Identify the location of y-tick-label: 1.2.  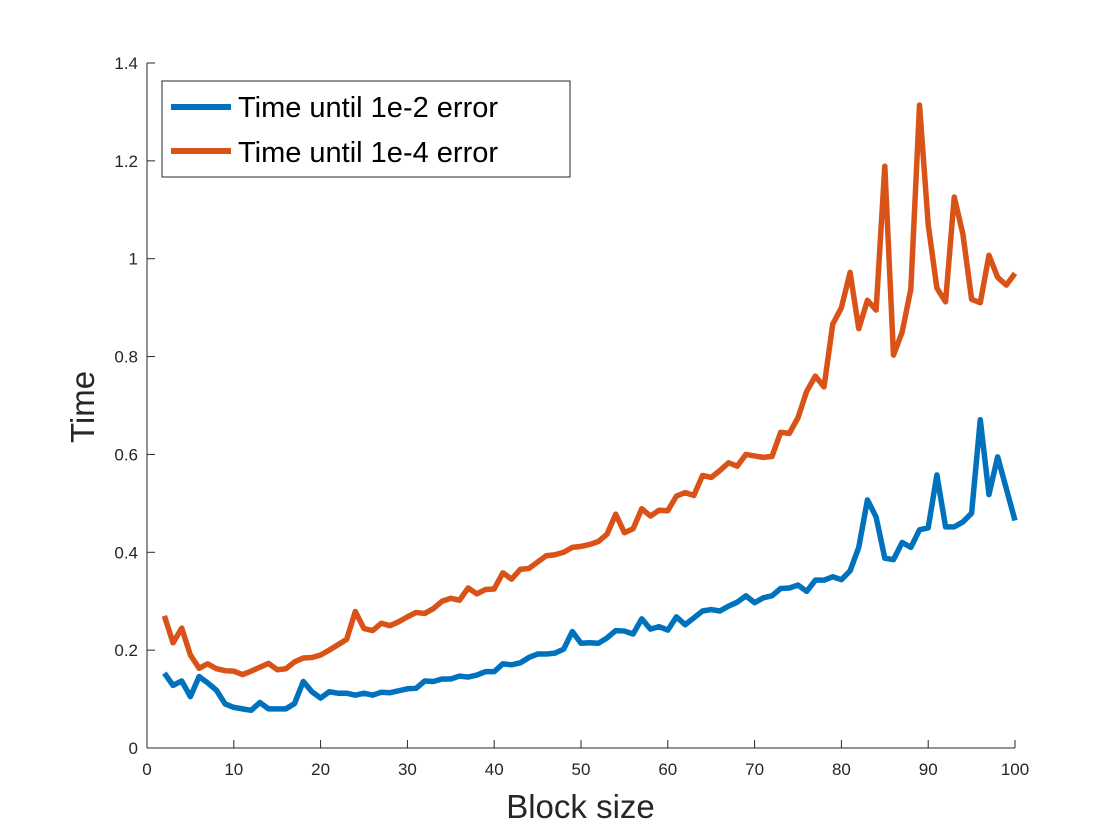
(126, 161).